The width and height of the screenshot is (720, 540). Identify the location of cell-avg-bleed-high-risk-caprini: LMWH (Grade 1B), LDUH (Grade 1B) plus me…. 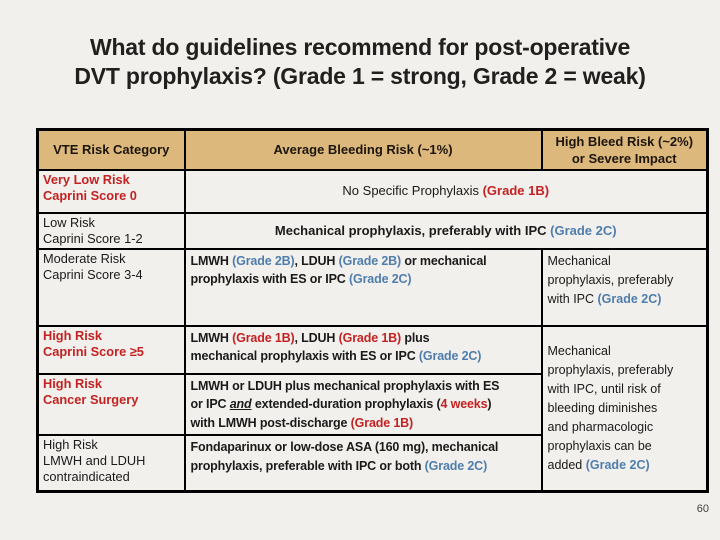
(363, 349).